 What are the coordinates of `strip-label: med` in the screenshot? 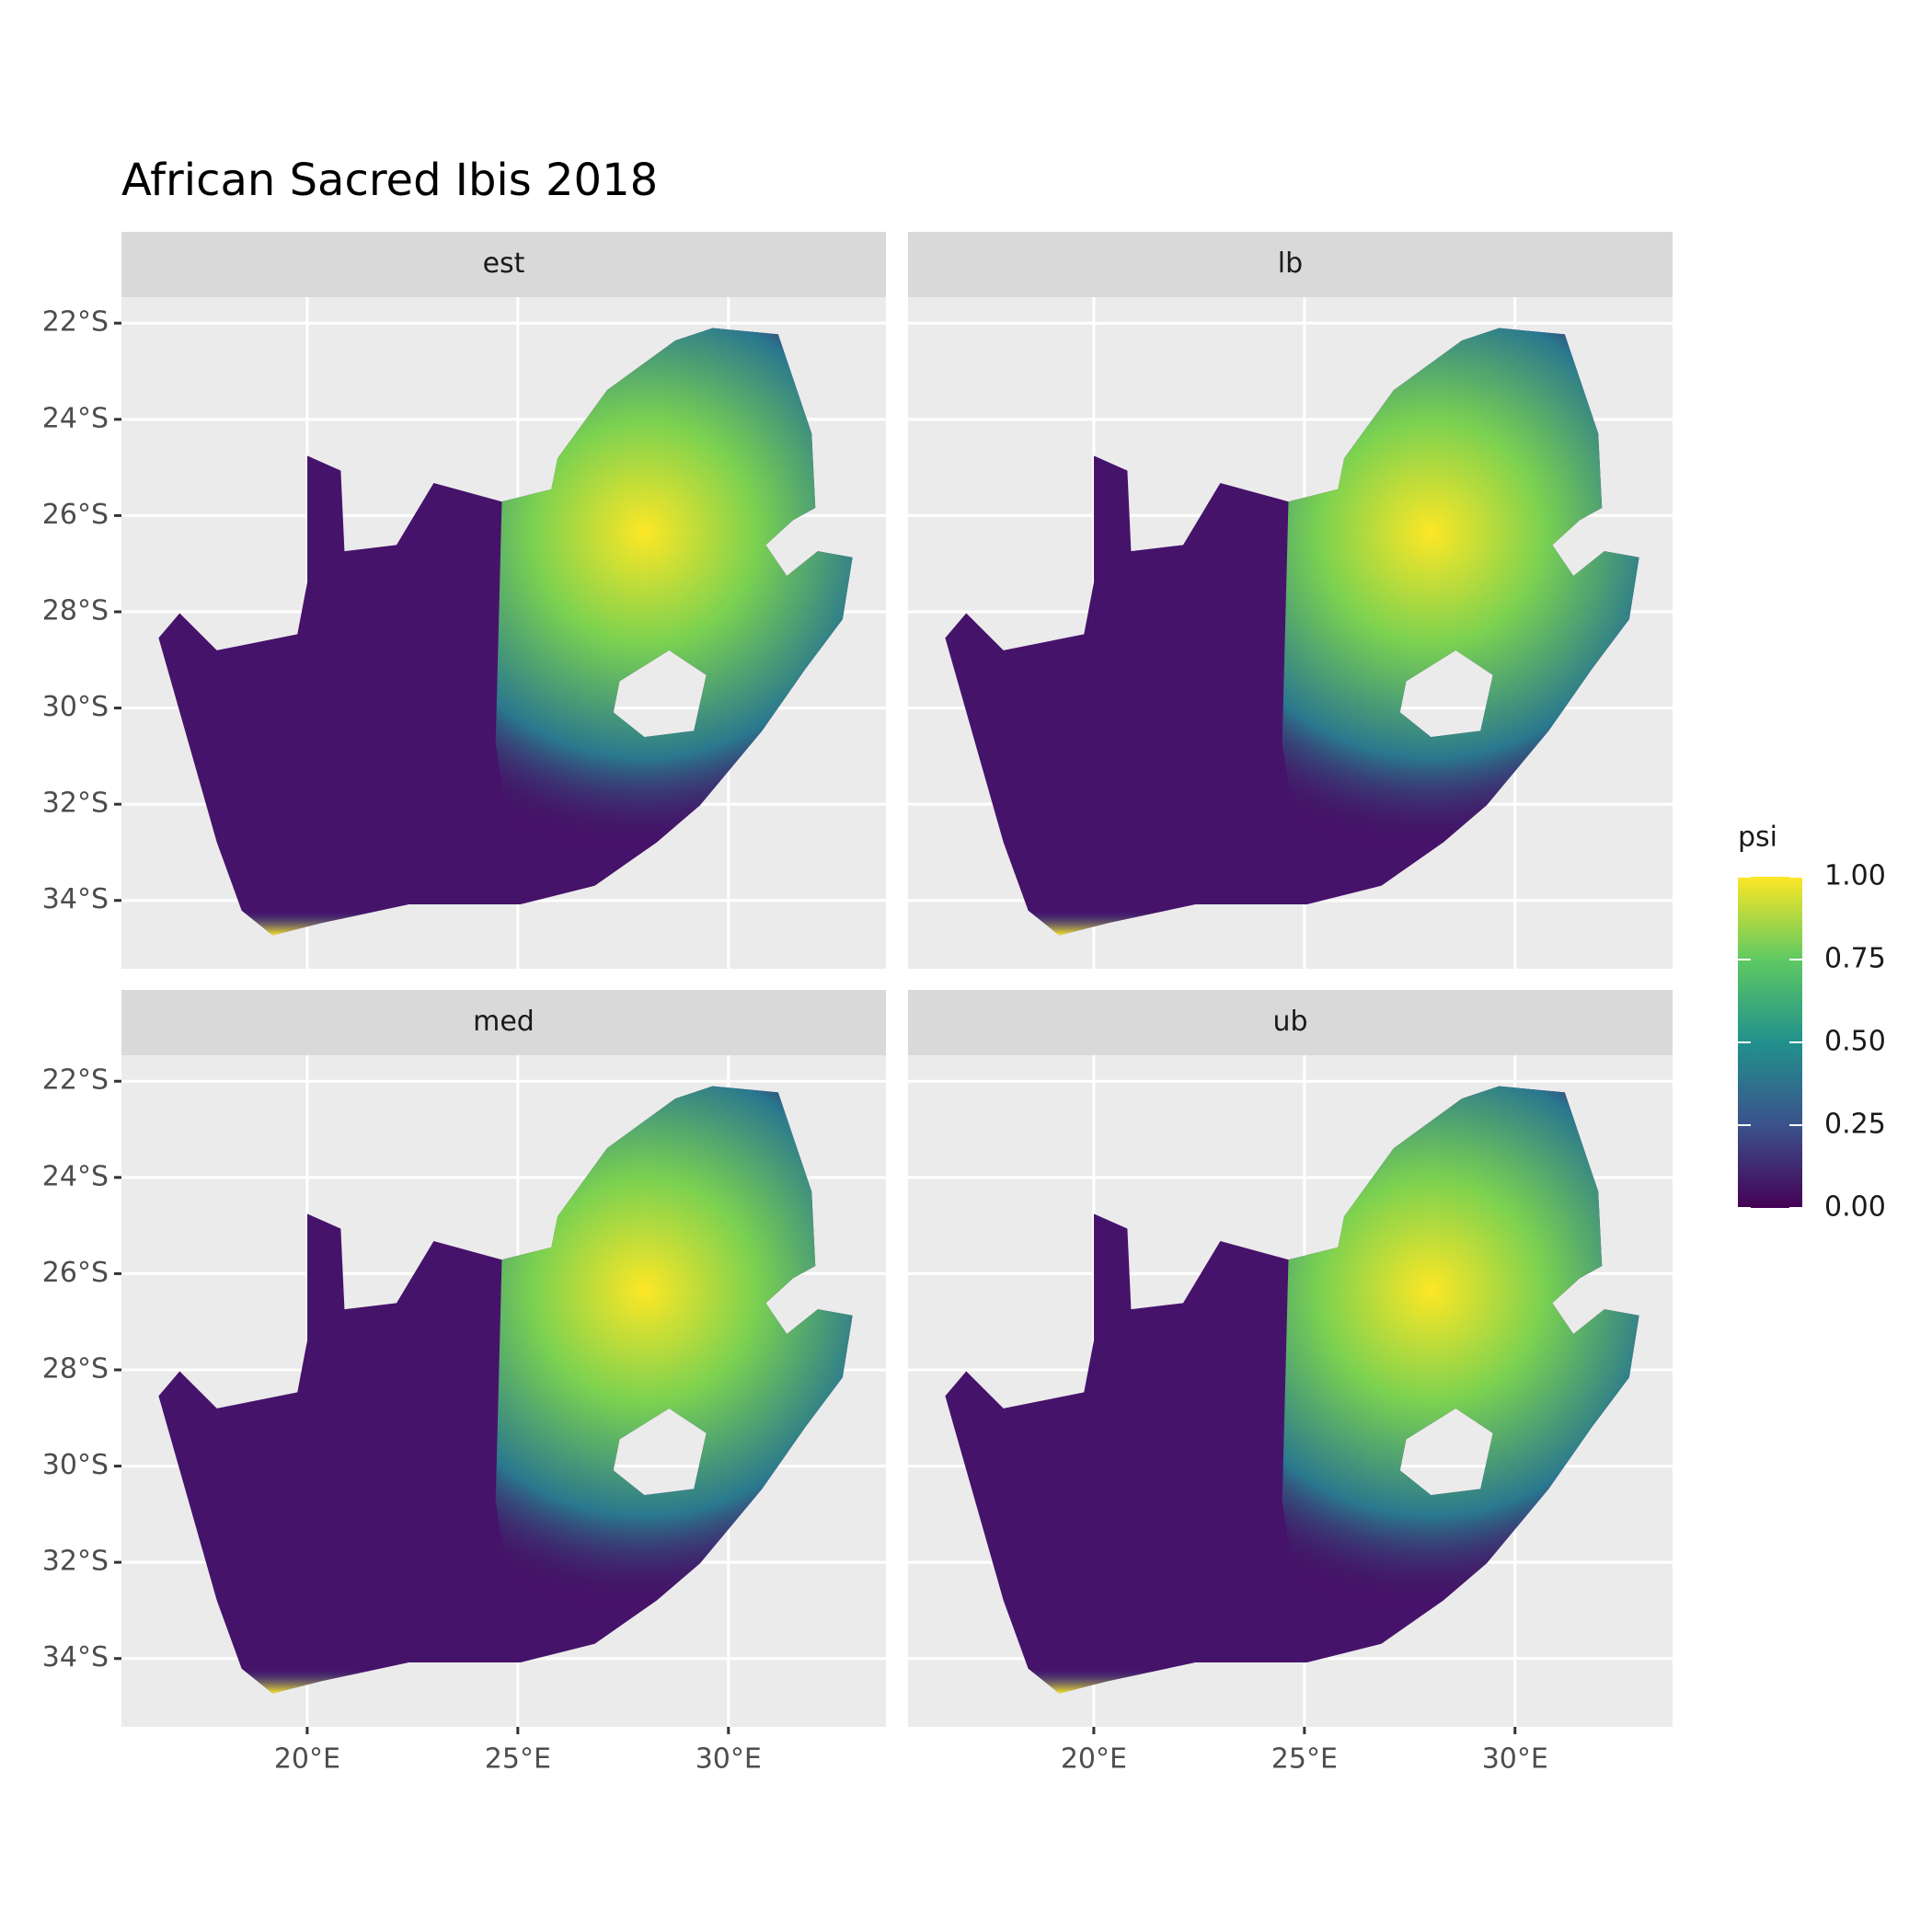 It's located at (504, 1022).